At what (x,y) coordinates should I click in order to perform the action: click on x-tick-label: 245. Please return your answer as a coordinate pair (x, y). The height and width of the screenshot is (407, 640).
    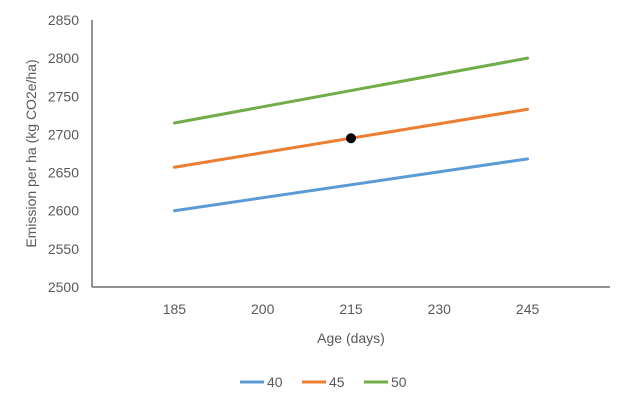
    Looking at the image, I should click on (528, 309).